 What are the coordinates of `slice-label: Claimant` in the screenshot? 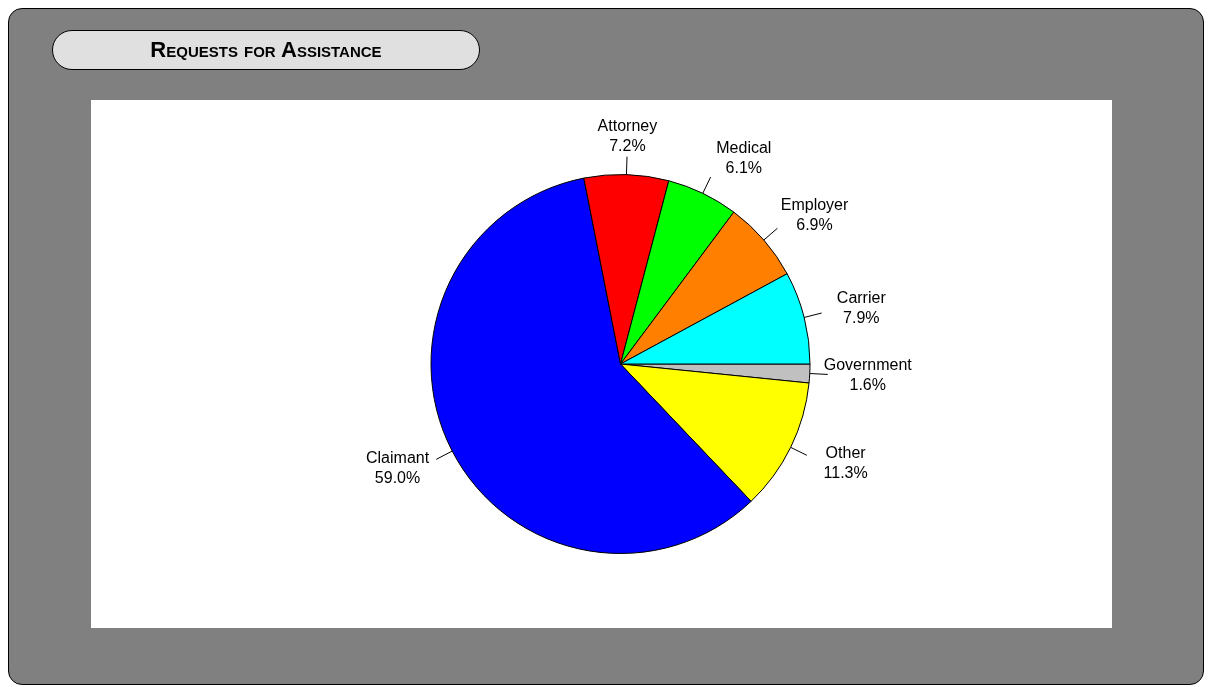 It's located at (397, 457).